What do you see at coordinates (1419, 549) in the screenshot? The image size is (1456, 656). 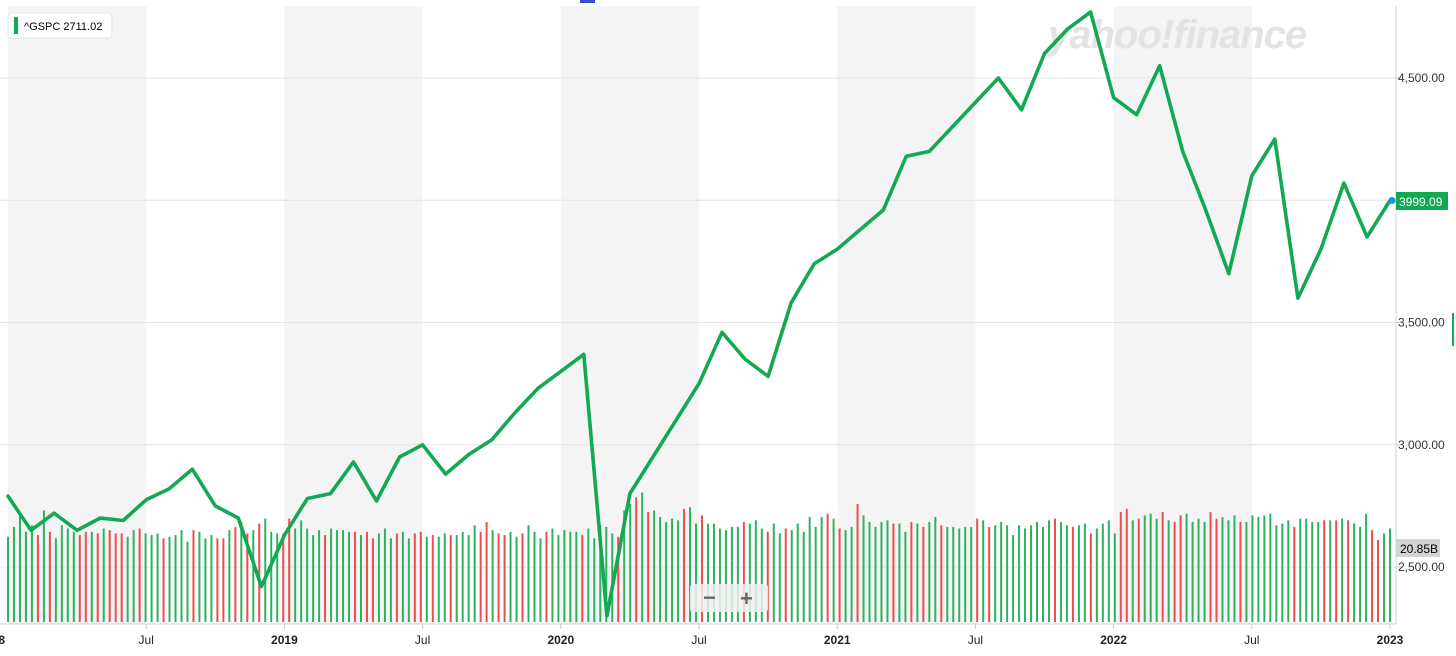 I see `volume-badge-text: 20.85B` at bounding box center [1419, 549].